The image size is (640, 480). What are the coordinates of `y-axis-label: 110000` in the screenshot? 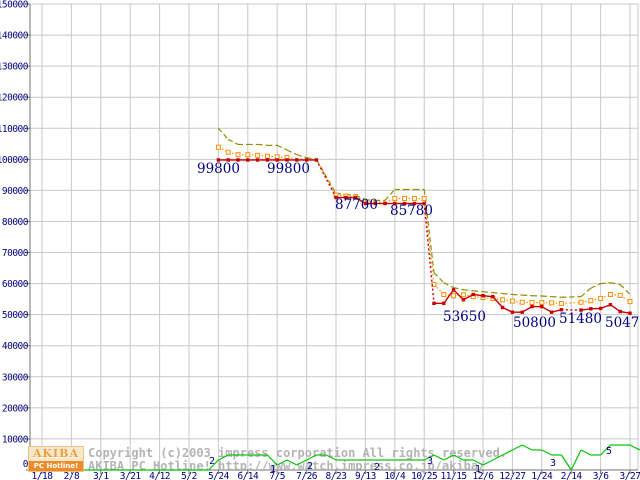 It's located at (14, 129).